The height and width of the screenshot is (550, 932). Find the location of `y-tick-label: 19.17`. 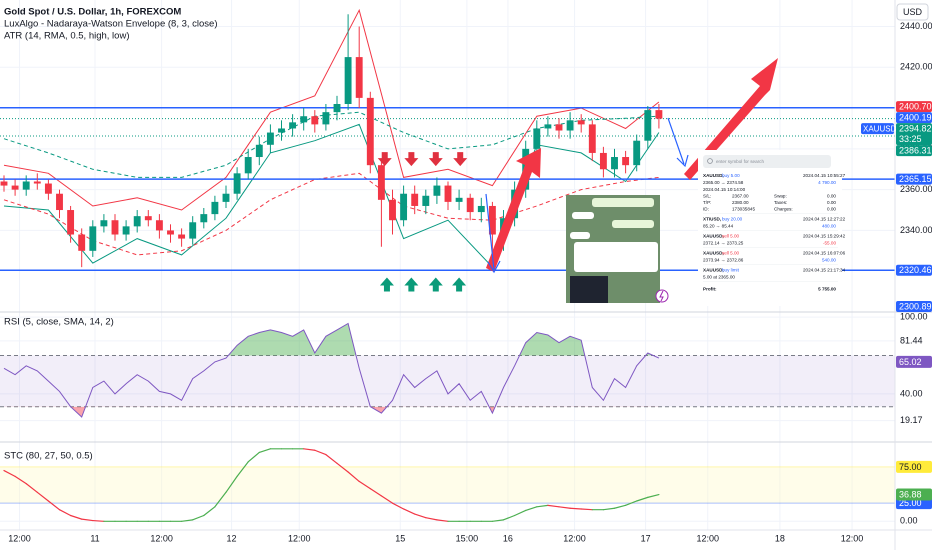

y-tick-label: 19.17 is located at coordinates (911, 420).